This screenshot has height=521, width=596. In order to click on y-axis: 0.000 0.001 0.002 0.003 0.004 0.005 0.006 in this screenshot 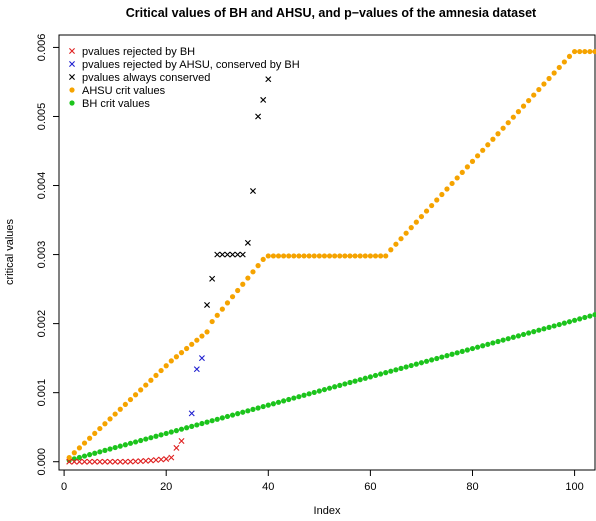, I will do `click(47, 254)`.